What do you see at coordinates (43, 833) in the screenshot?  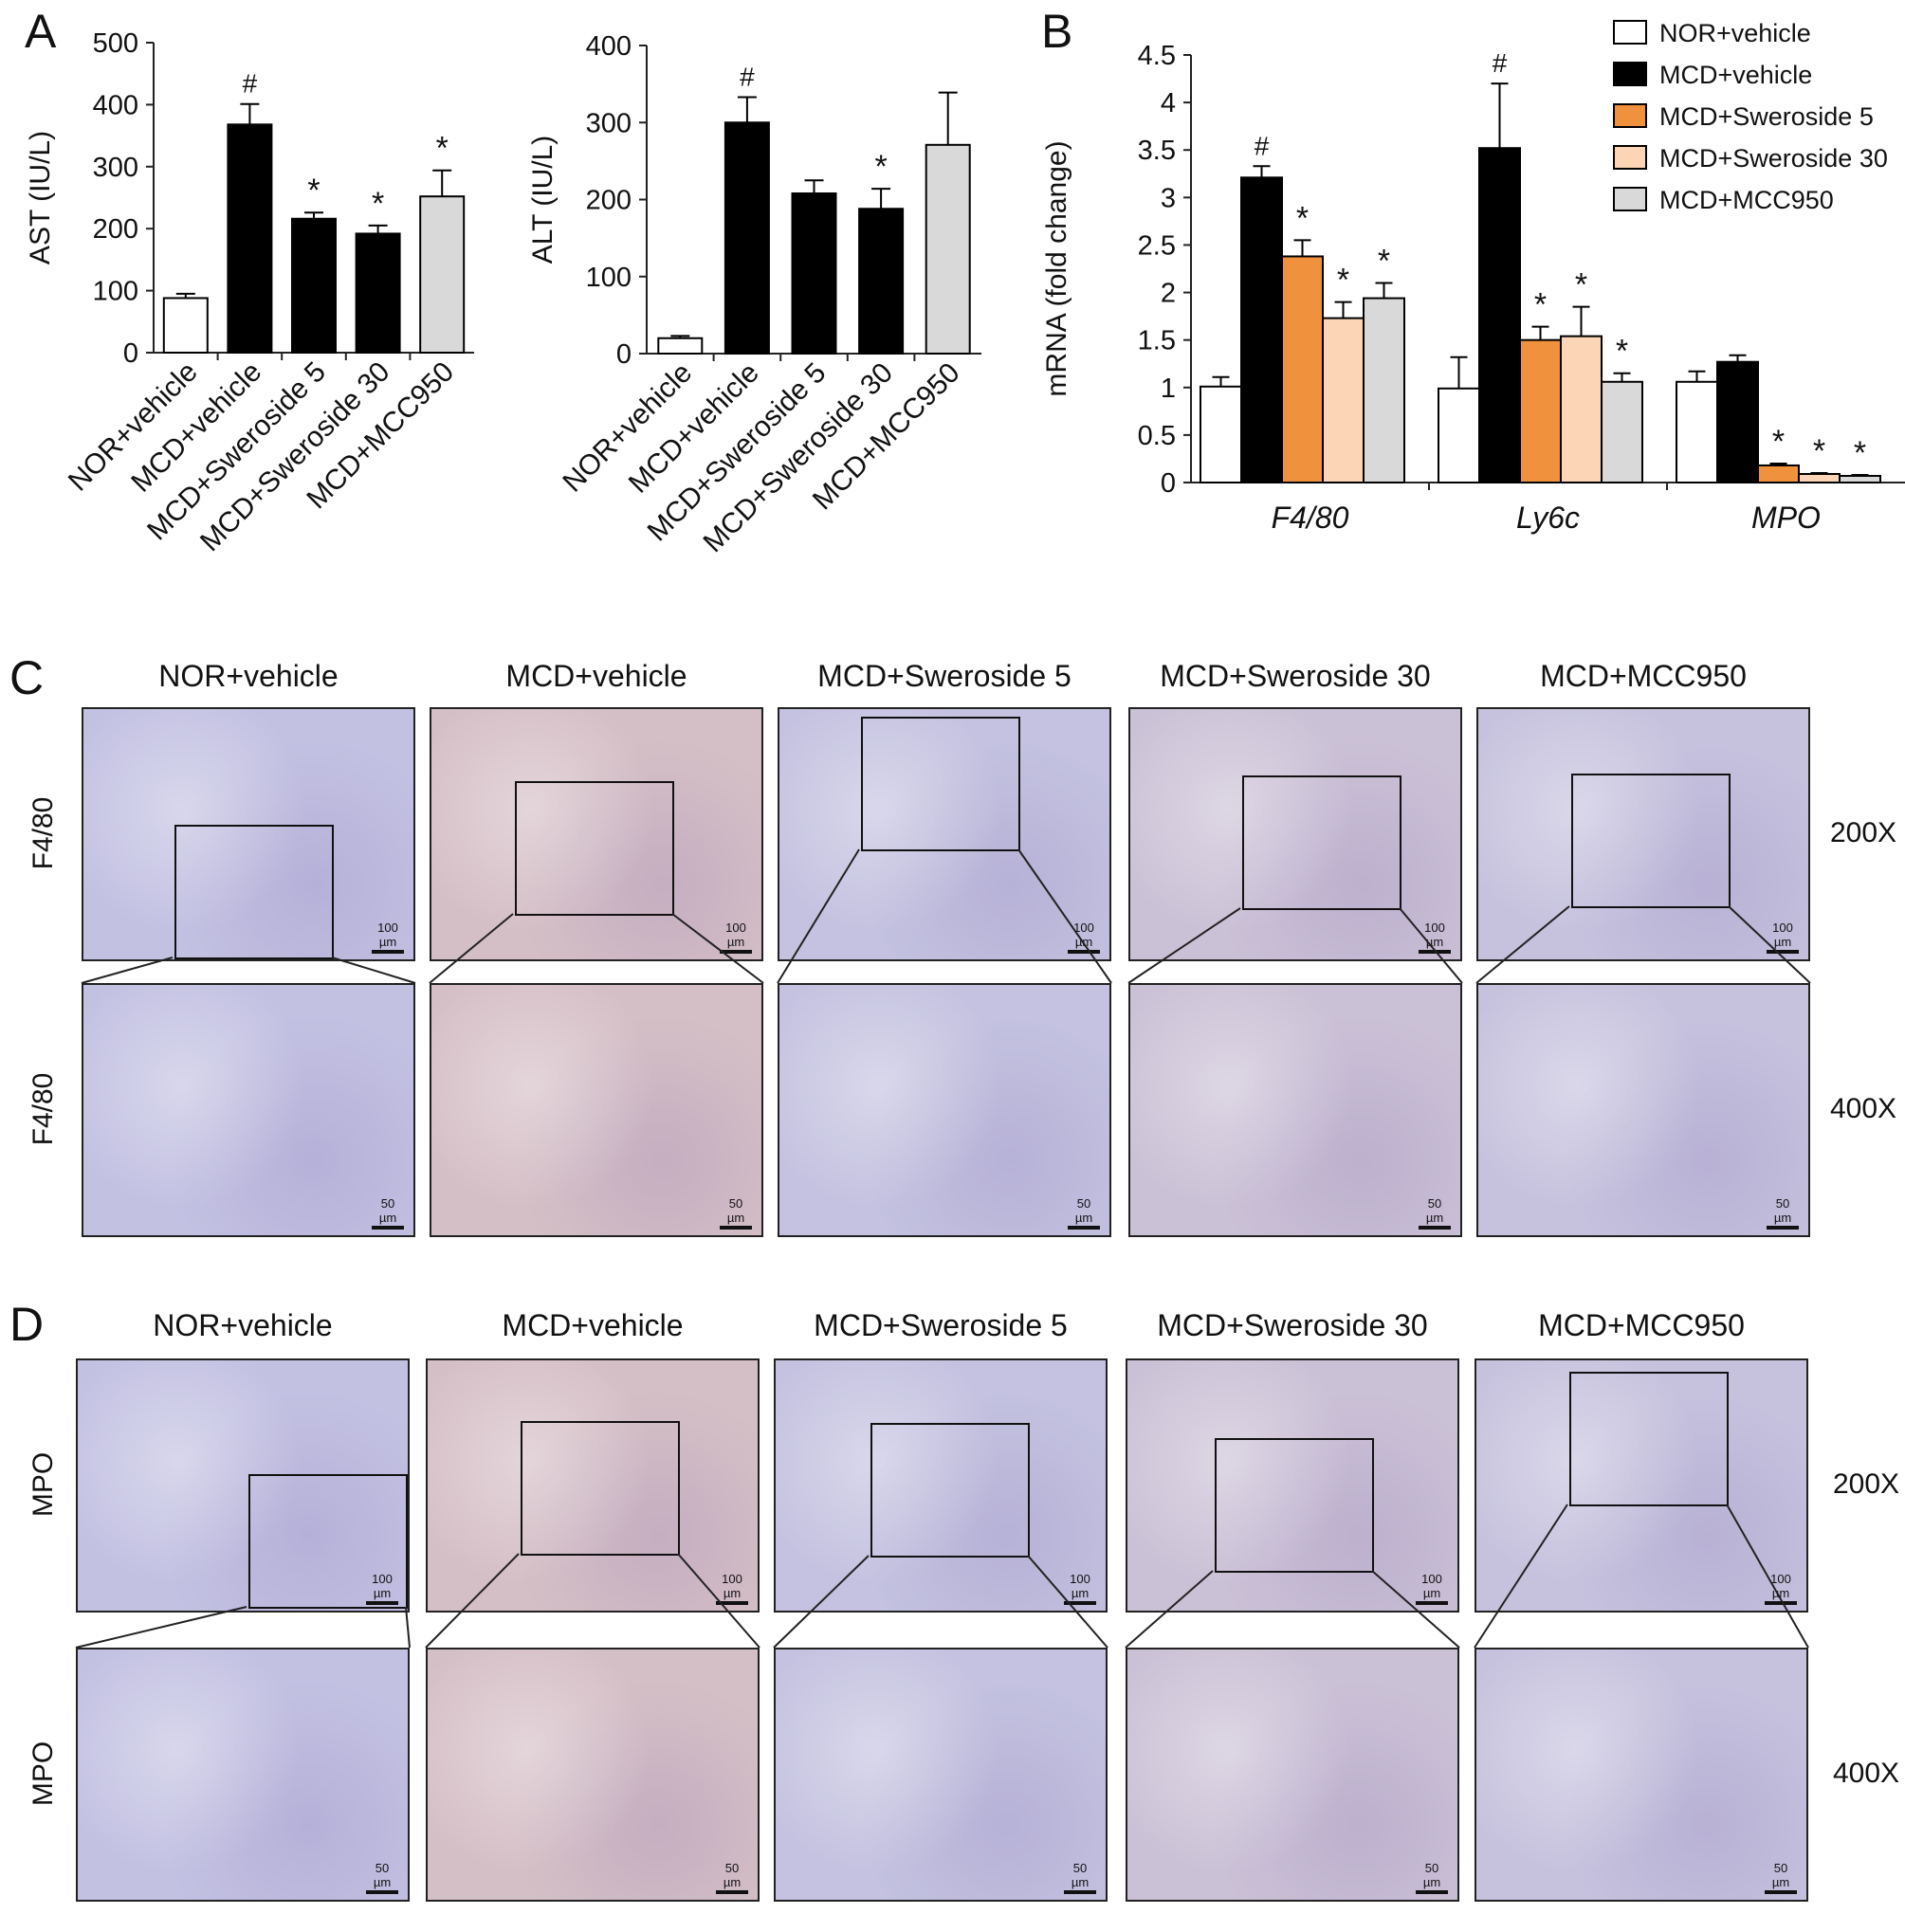 I see `stain-label: F4/80` at bounding box center [43, 833].